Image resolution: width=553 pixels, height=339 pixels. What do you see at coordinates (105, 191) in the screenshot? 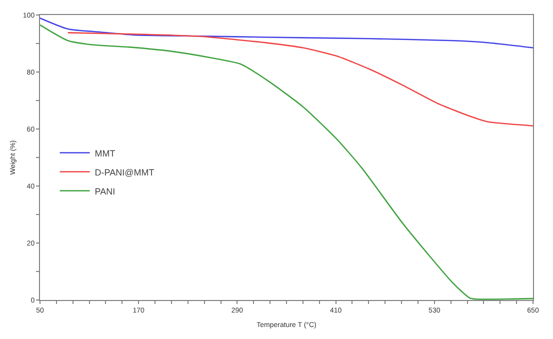
I see `legend-label: PANI` at bounding box center [105, 191].